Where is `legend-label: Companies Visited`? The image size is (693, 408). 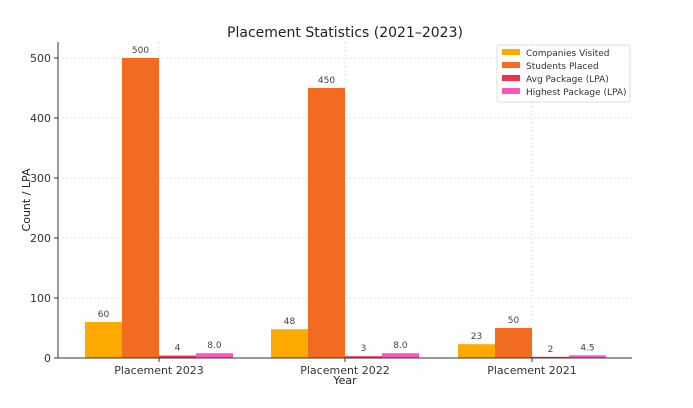 legend-label: Companies Visited is located at coordinates (568, 54).